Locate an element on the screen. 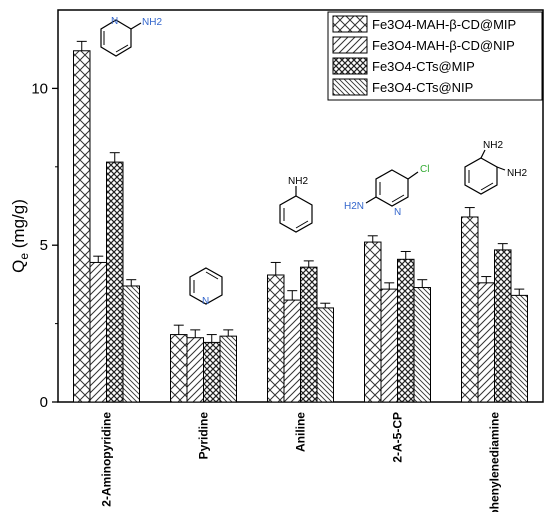 This screenshot has width=550, height=512. y-tick-label: 5 is located at coordinates (44, 245).